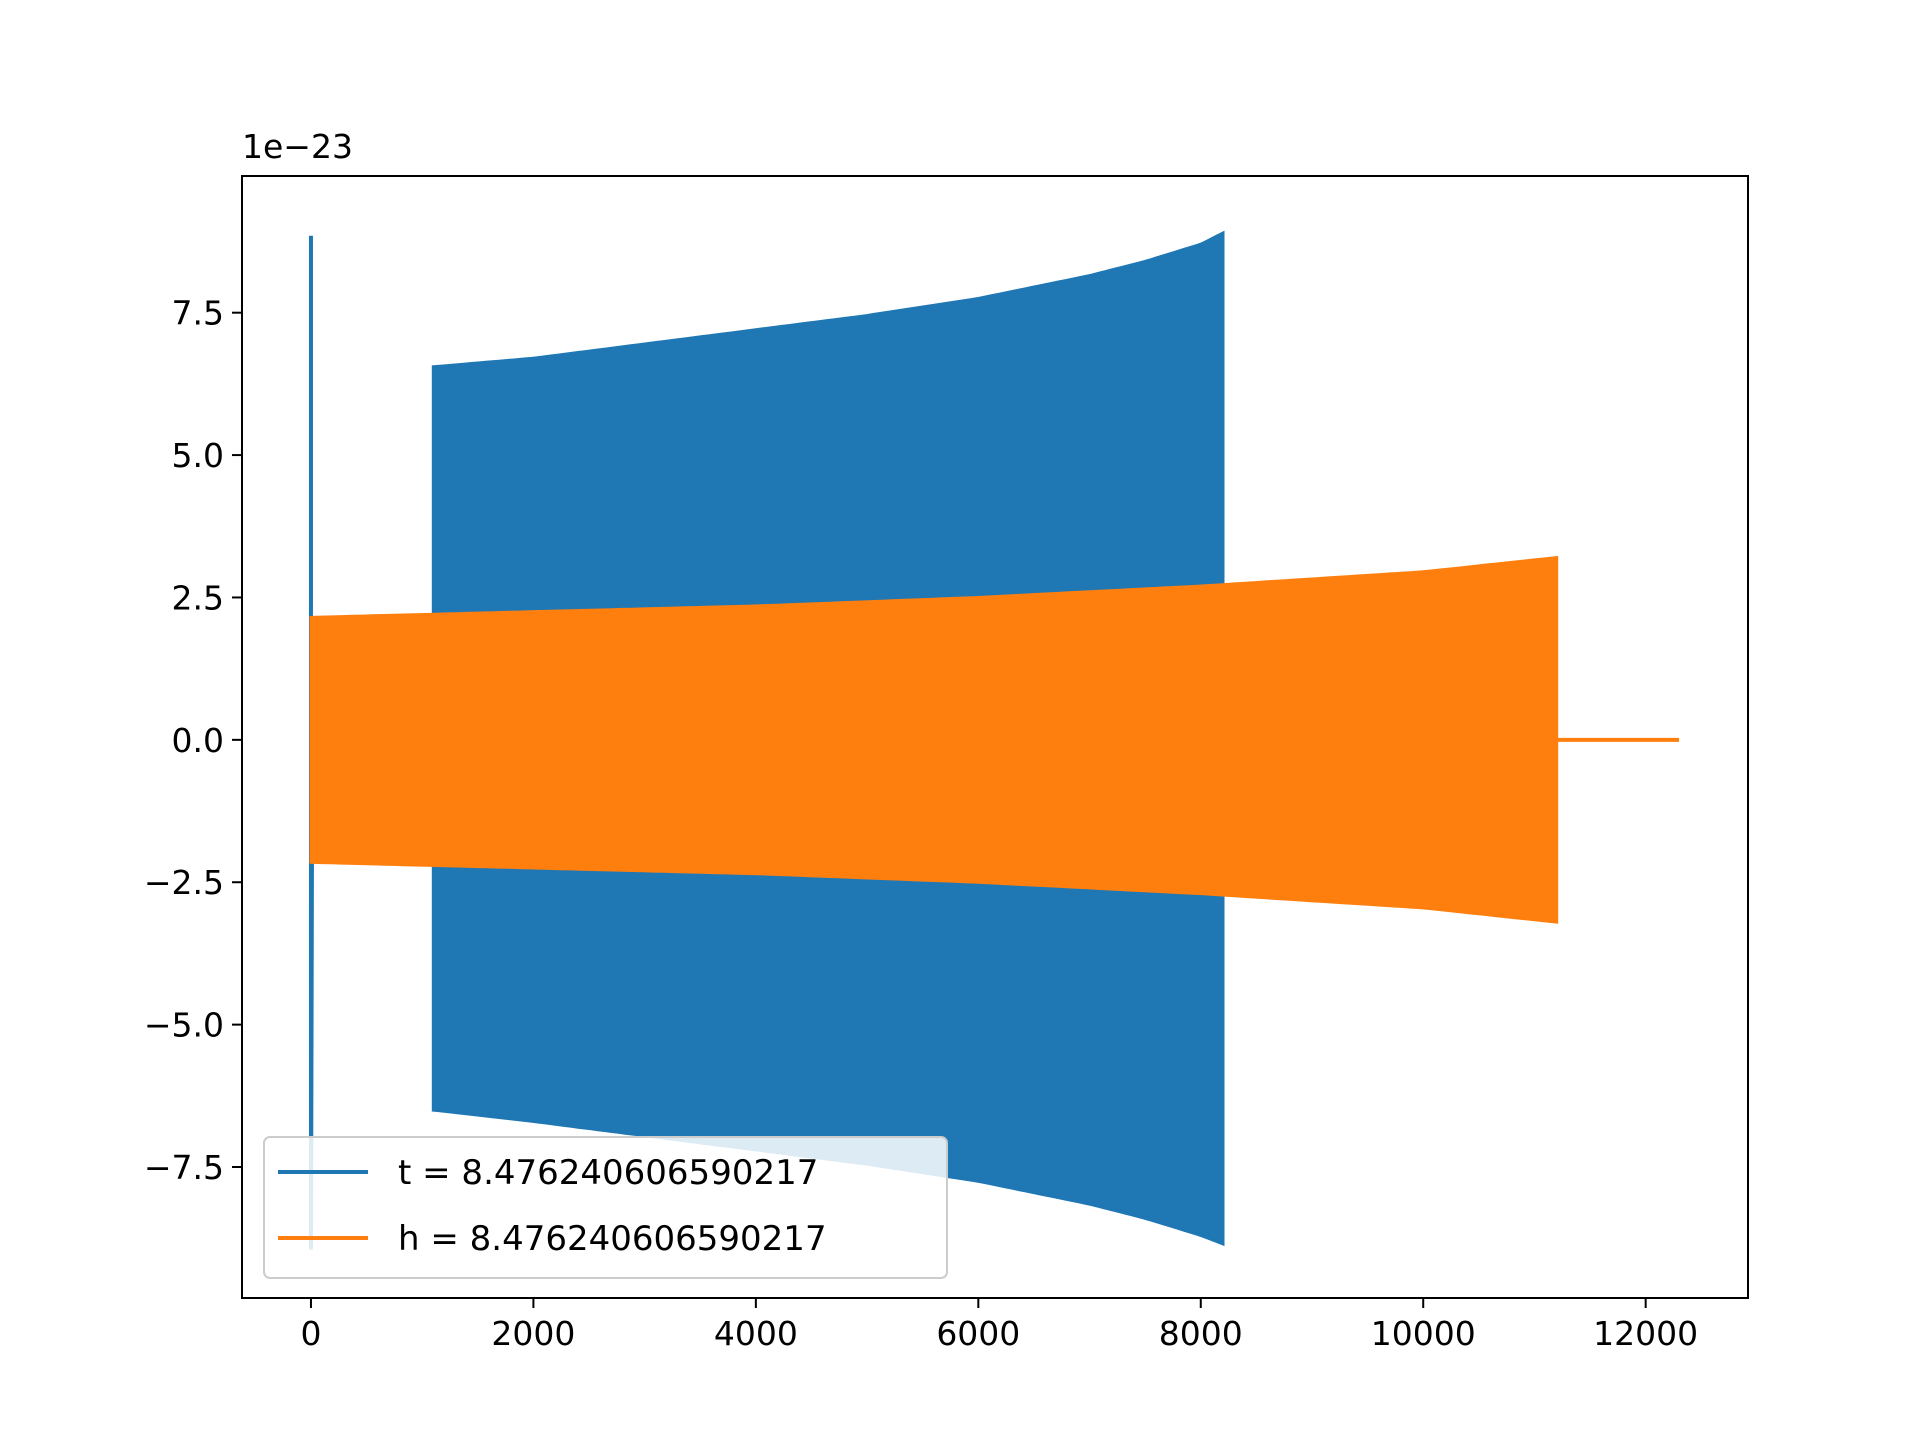  I want to click on legend-label: t = 8.476240606590217, so click(608, 1173).